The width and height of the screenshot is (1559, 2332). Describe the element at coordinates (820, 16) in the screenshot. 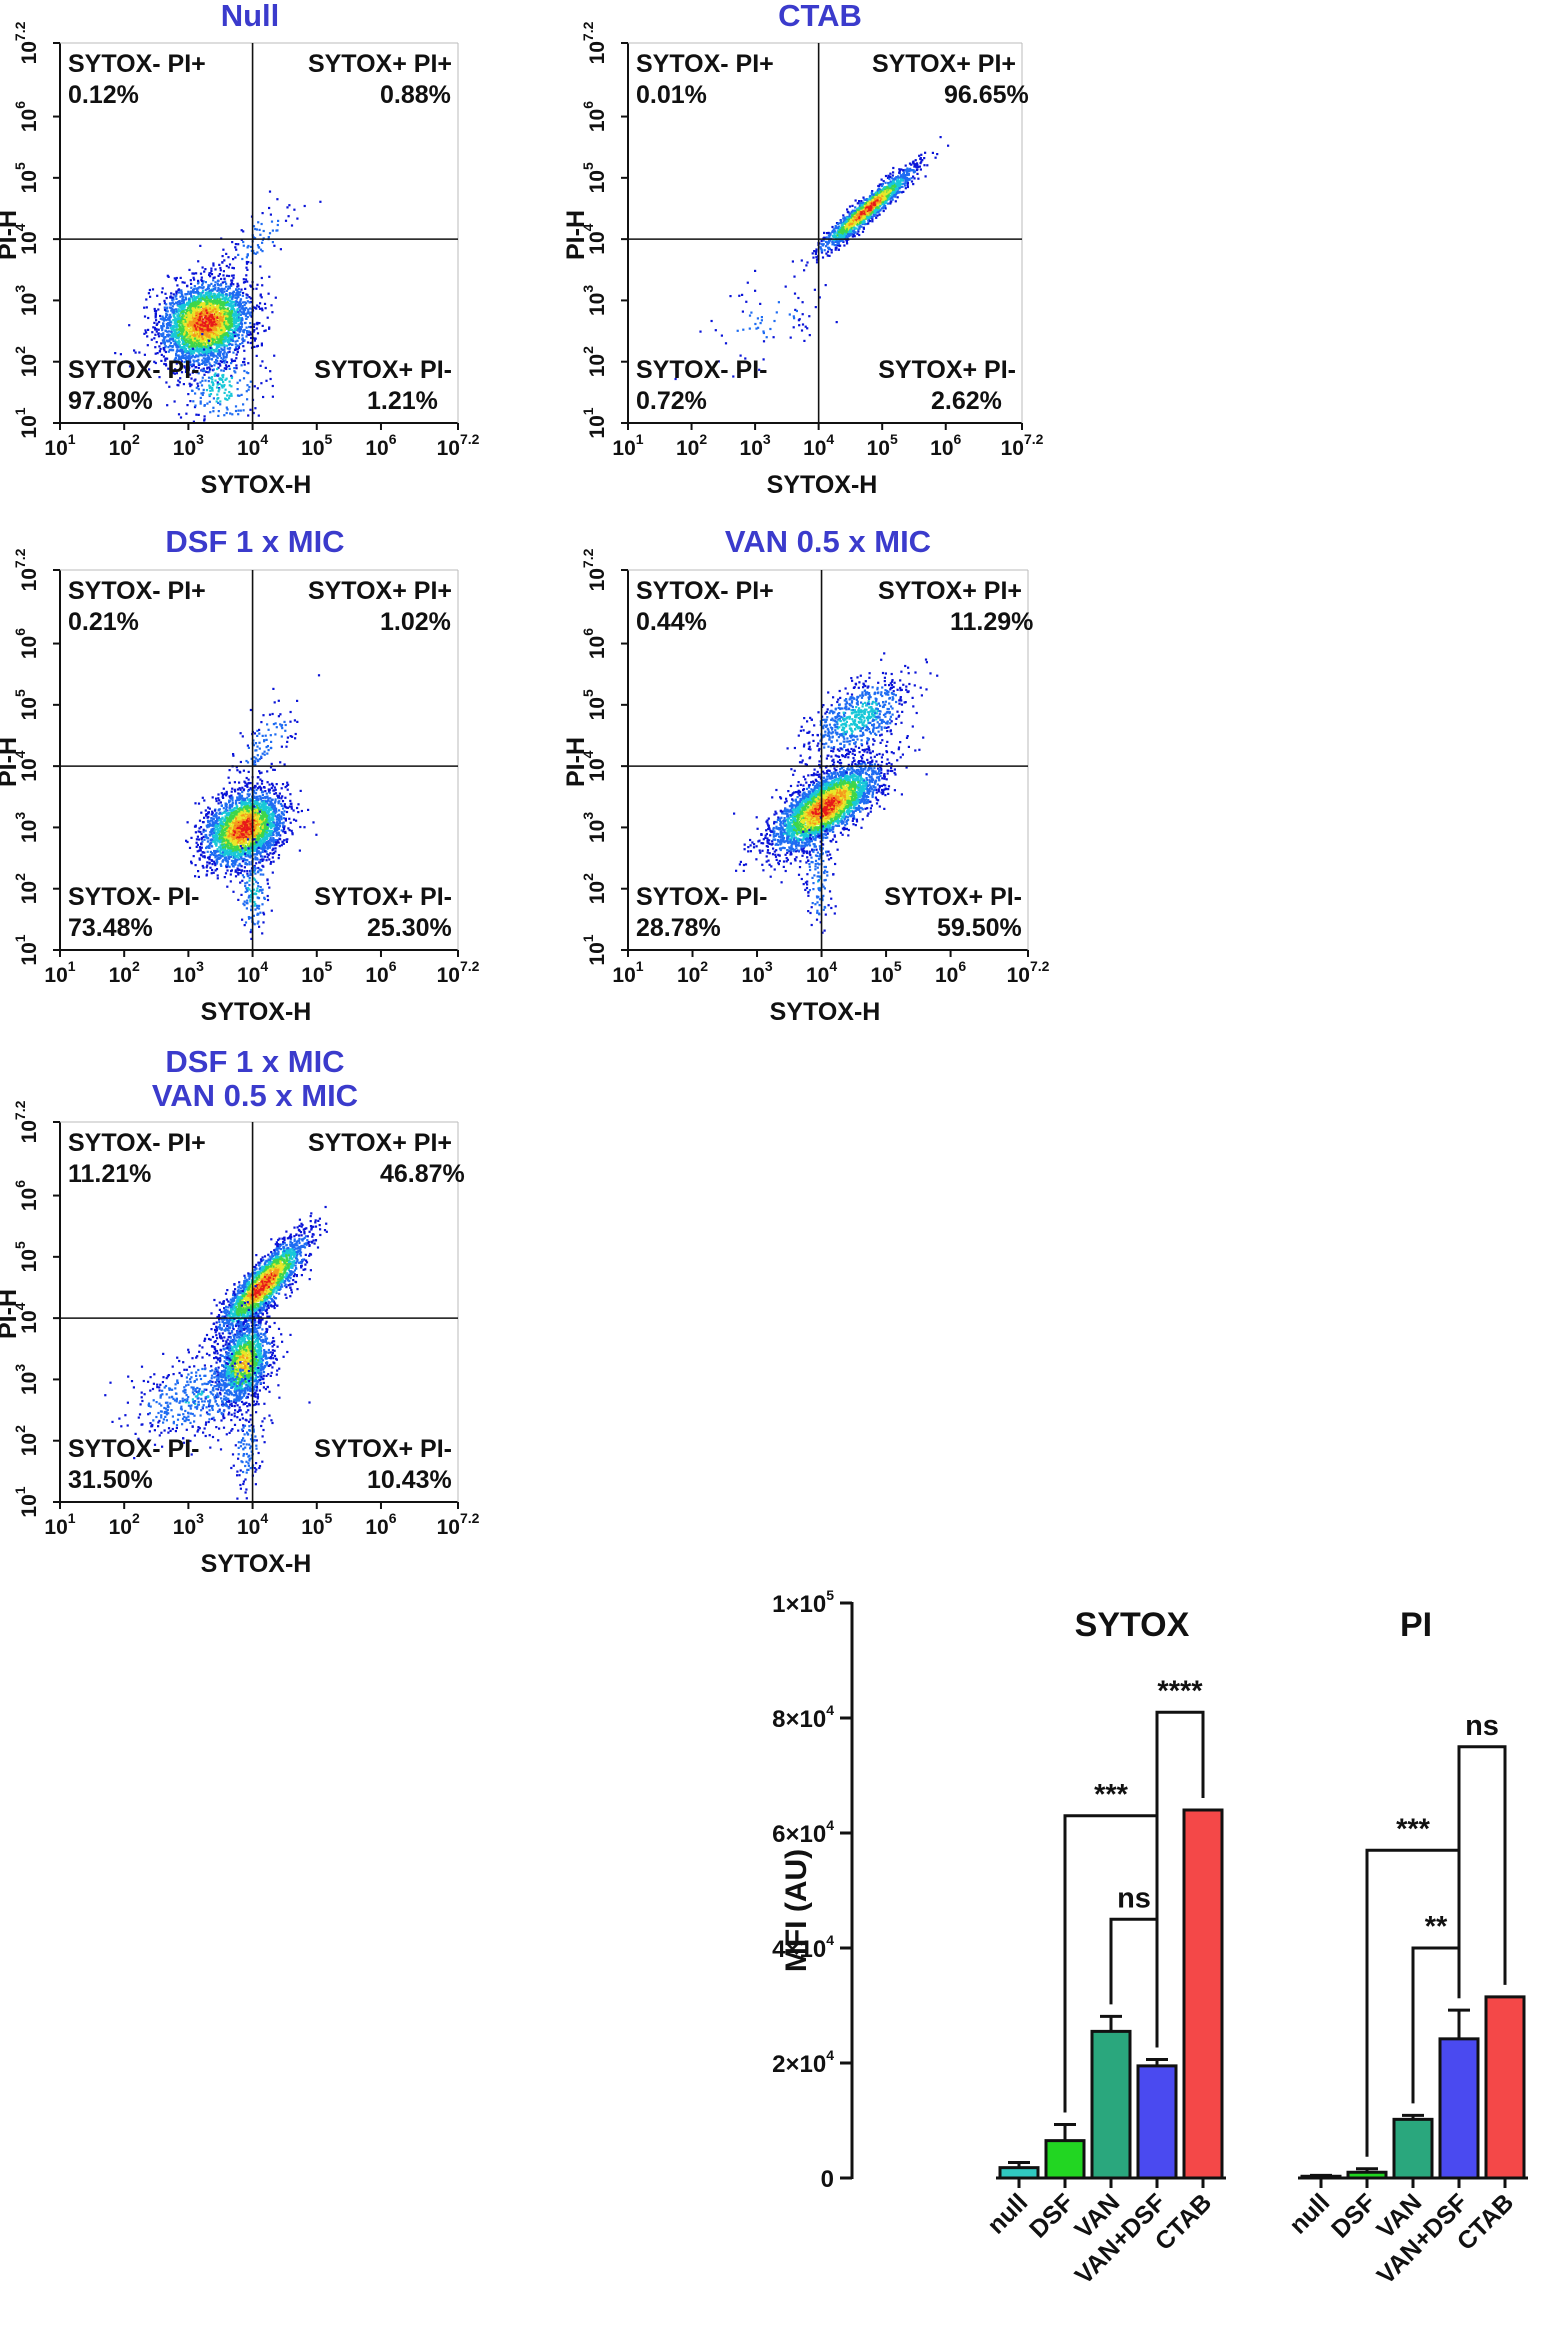

I see `panel-title: CTAB` at that location.